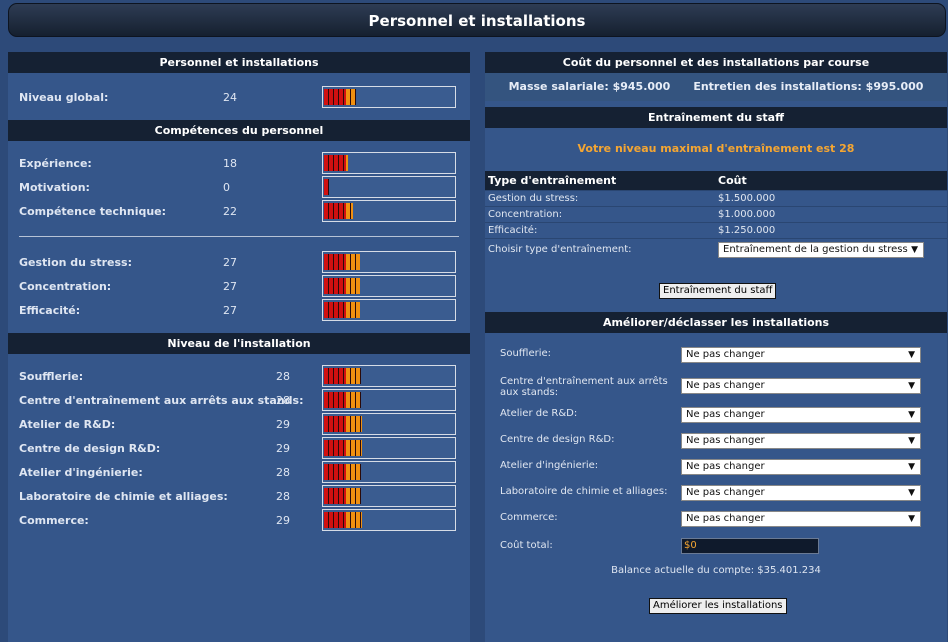 The image size is (948, 642). I want to click on balance-text: Balance actuelle du compte: $35.401.234, so click(716, 570).